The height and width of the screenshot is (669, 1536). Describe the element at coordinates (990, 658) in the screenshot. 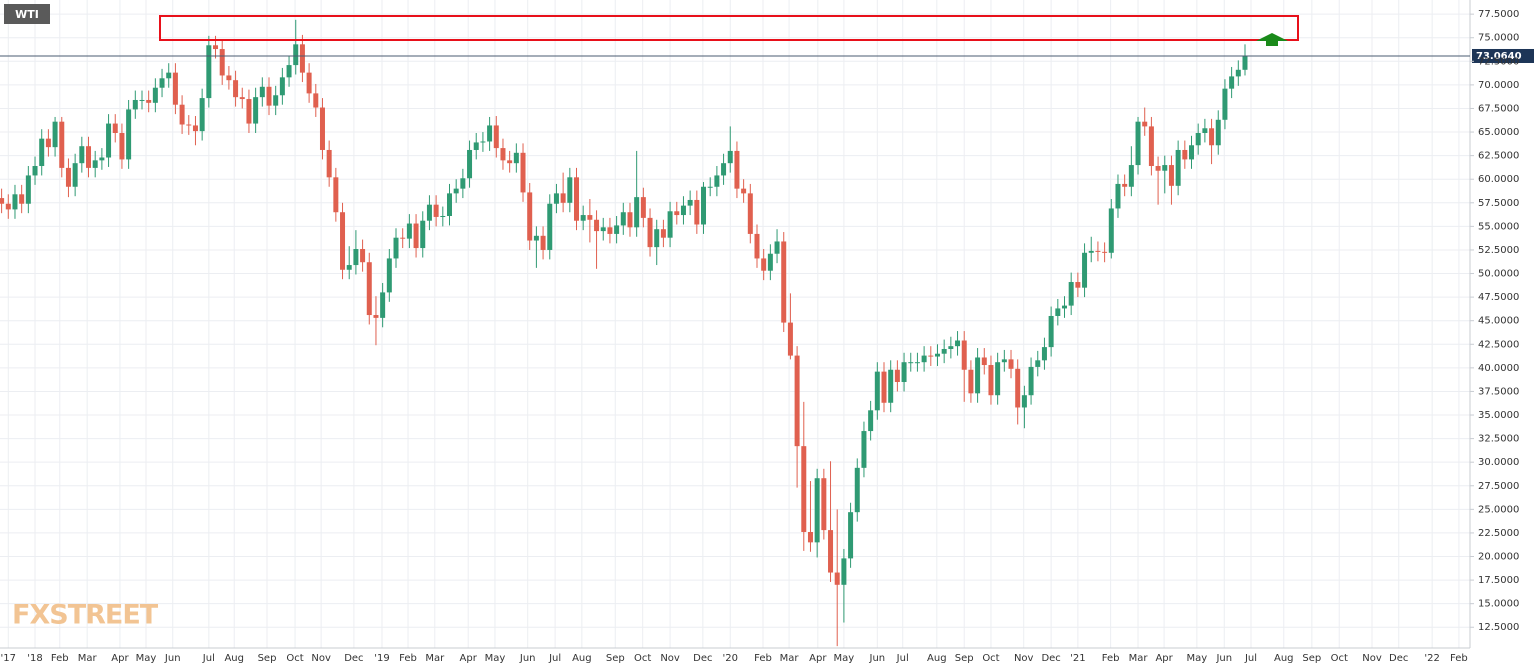

I see `x-tick-label: Oct` at that location.